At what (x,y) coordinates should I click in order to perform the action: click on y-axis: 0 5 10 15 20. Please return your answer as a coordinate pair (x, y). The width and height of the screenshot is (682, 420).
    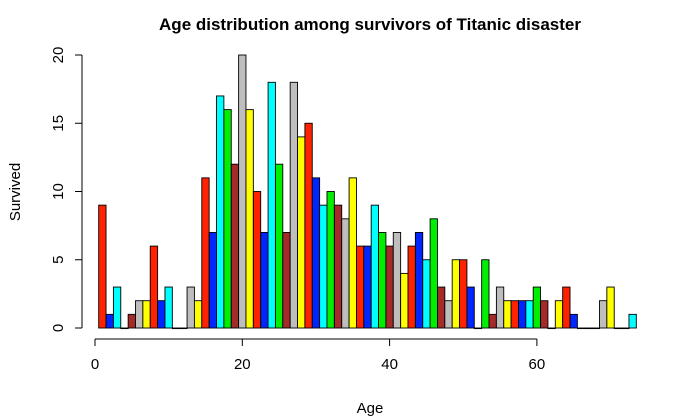
    Looking at the image, I should click on (66, 189).